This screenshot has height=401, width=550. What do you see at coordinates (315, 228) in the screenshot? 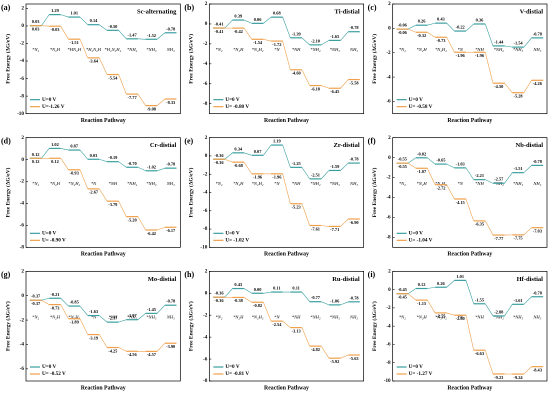
I see `value-label: -7.61` at bounding box center [315, 228].